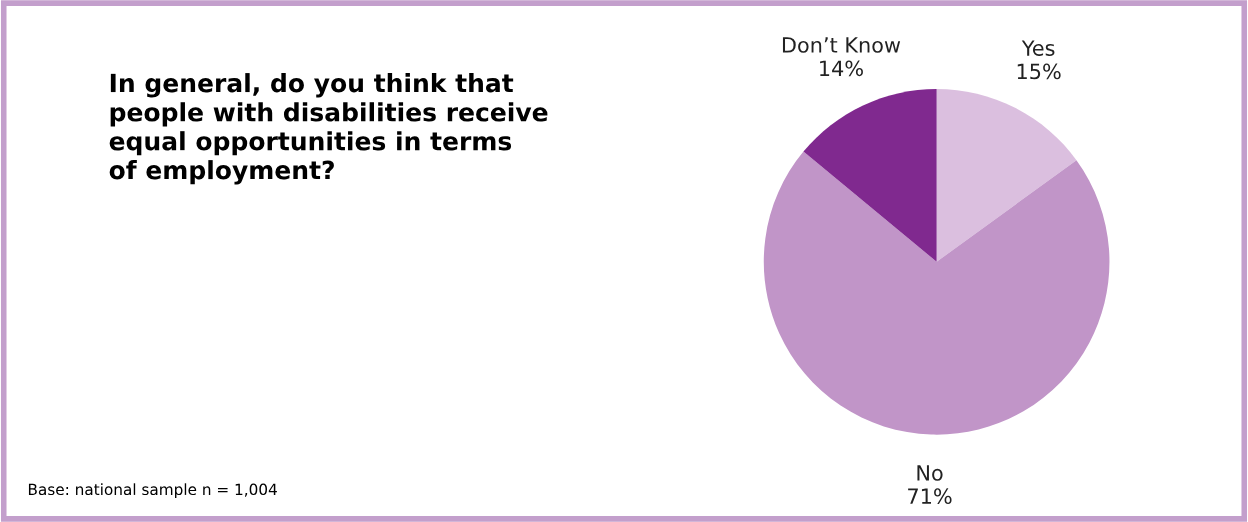 Image resolution: width=1248 pixels, height=522 pixels. I want to click on slice-label: Don’t Know, so click(841, 45).